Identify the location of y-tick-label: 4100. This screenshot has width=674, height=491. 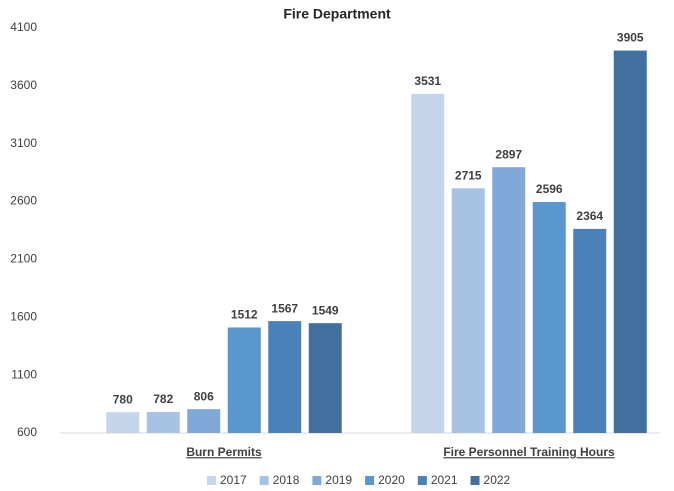
(23, 27).